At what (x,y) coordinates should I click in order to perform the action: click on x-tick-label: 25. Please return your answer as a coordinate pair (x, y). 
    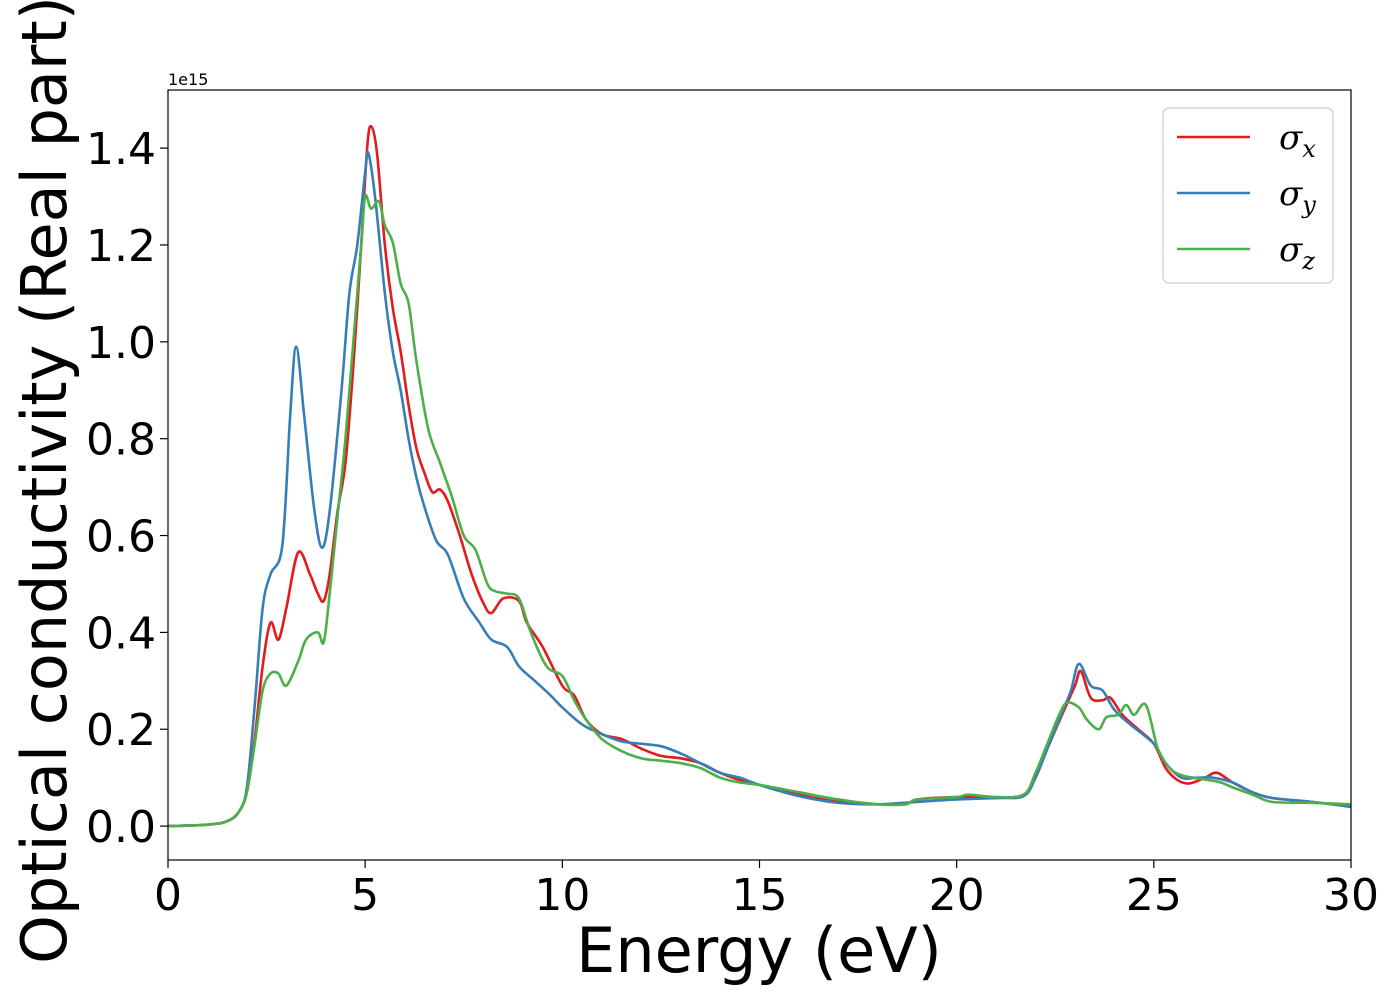
    Looking at the image, I should click on (1154, 895).